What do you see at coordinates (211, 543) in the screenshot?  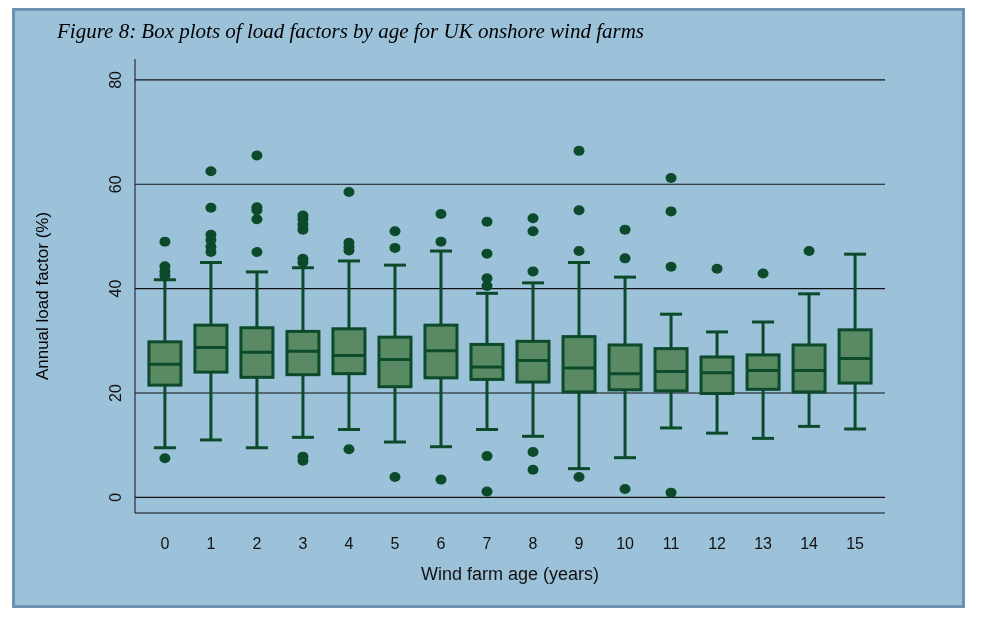 I see `x-tick-label: 1` at bounding box center [211, 543].